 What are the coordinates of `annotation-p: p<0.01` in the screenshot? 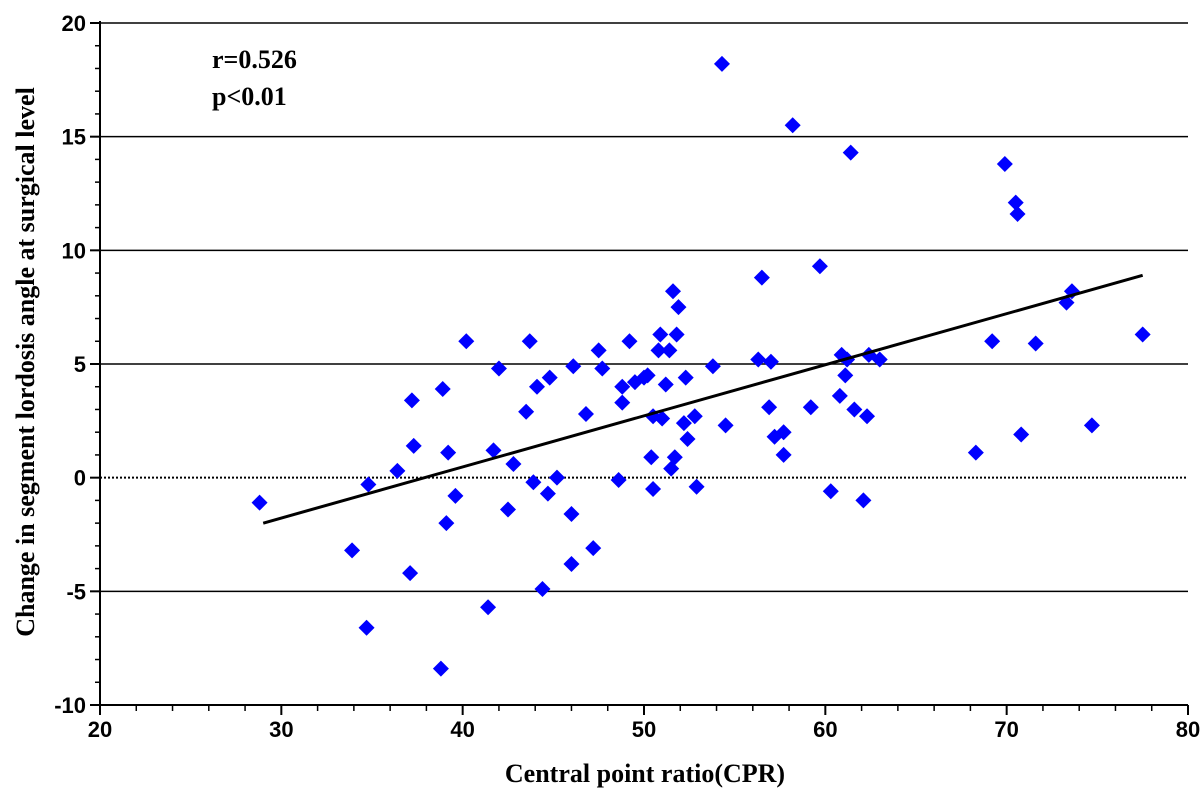 It's located at (249, 96).